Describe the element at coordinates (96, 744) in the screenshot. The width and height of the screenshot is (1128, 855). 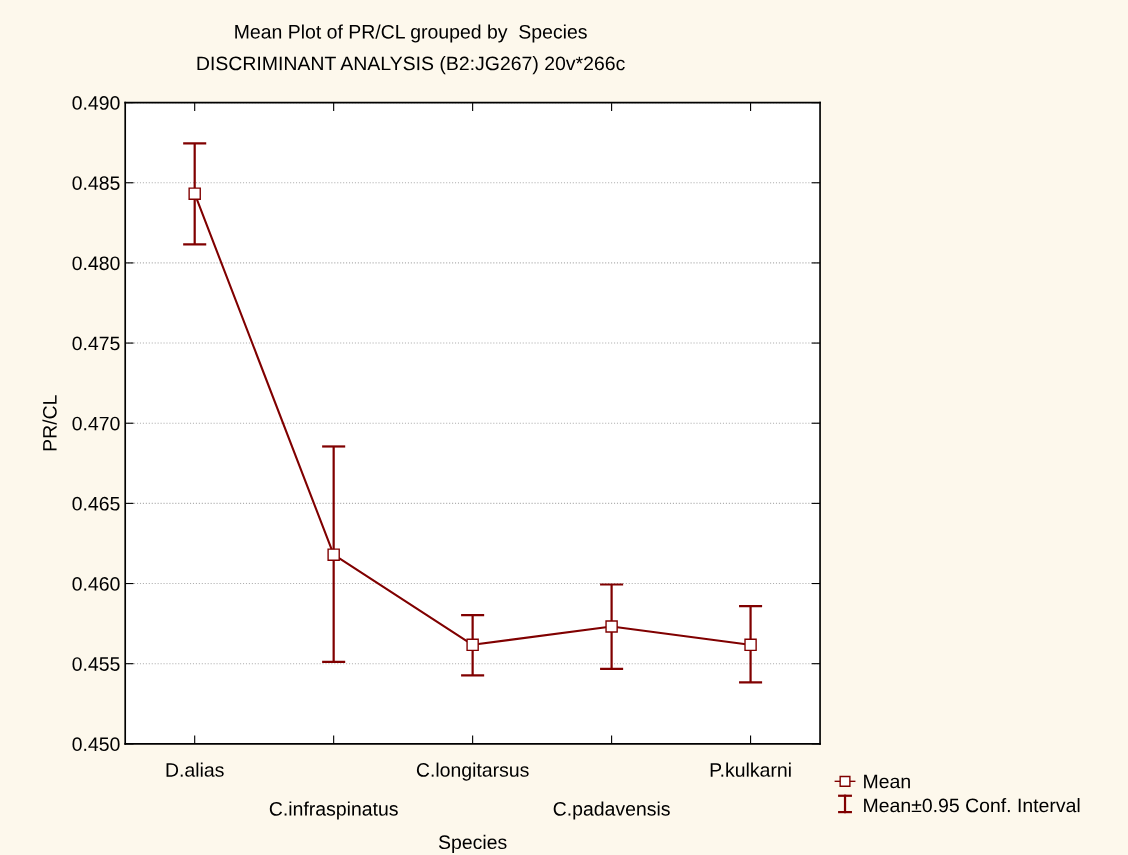
I see `y-tick-label: 0.450` at that location.